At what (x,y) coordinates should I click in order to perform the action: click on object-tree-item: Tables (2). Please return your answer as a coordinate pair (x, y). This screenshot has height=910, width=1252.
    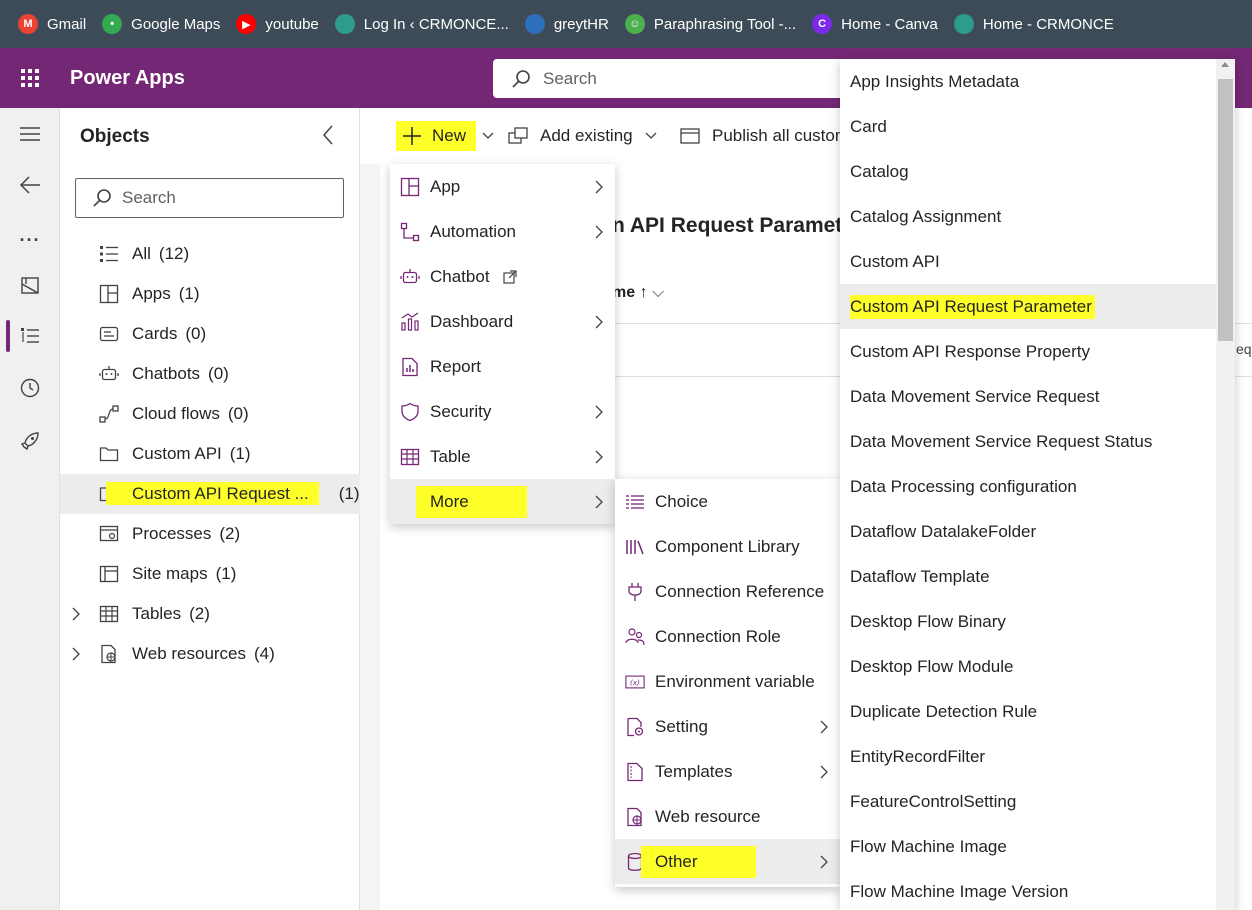
    Looking at the image, I should click on (210, 614).